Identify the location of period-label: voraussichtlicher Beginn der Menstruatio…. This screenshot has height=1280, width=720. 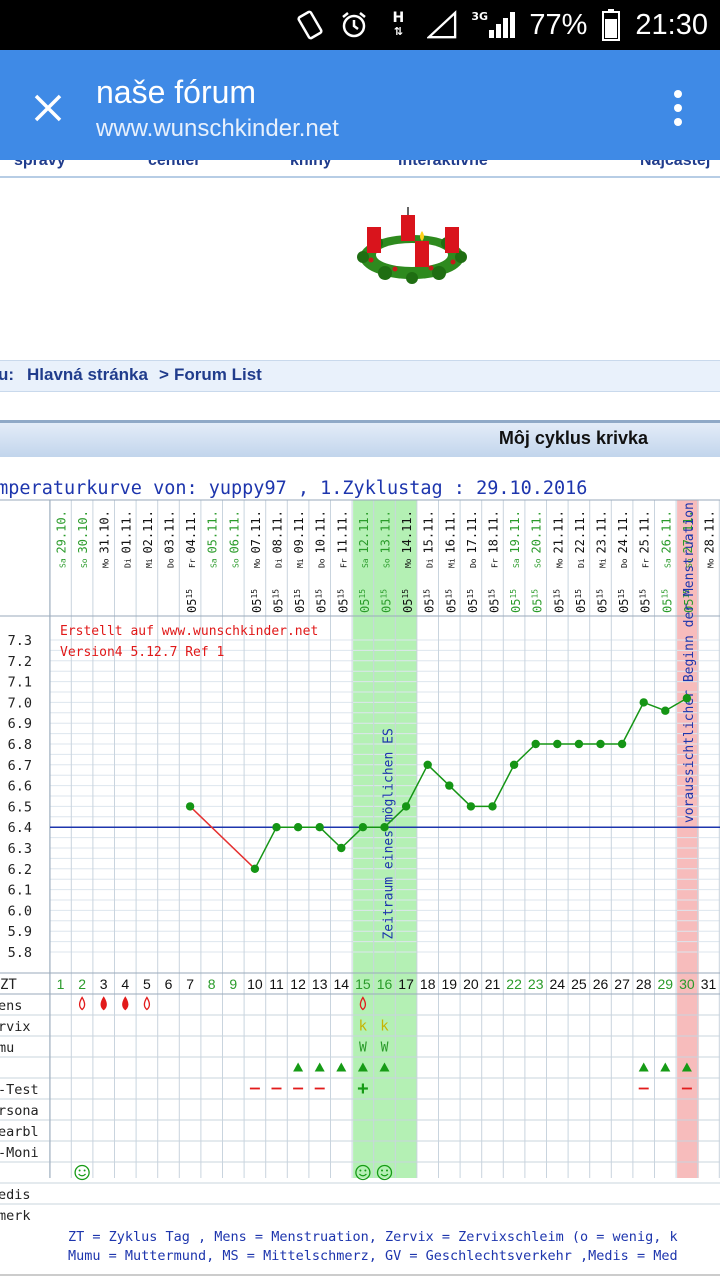
(689, 662).